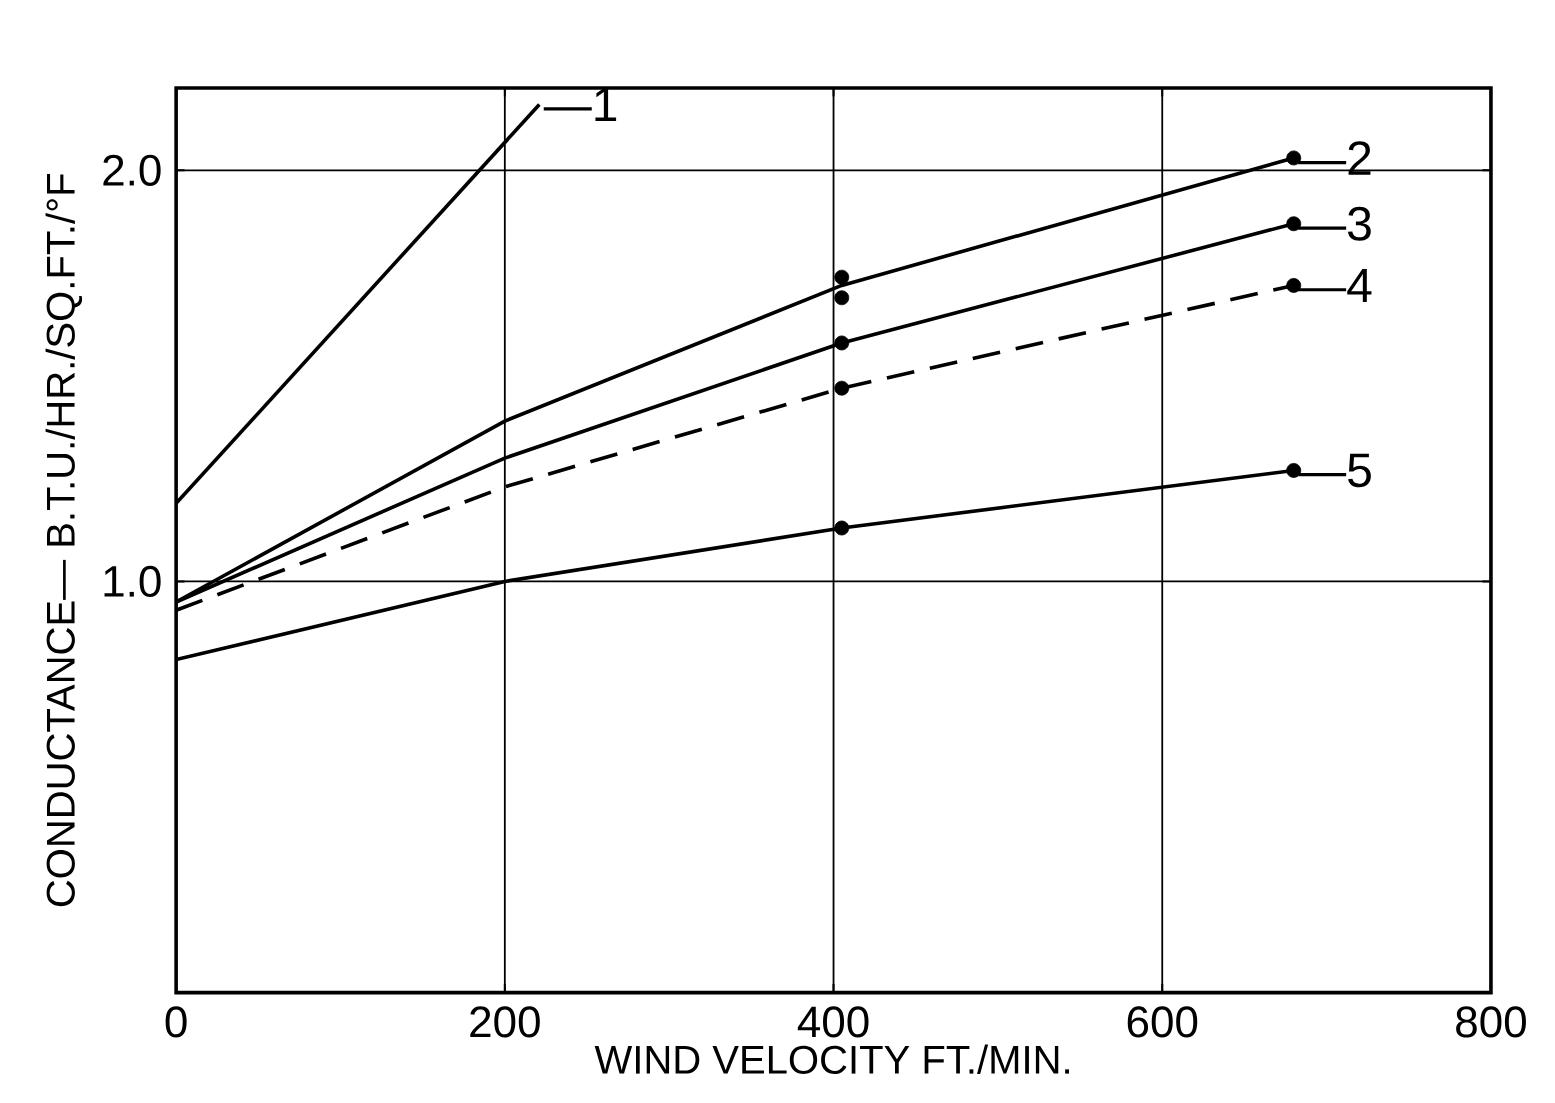 Image resolution: width=1555 pixels, height=1103 pixels. What do you see at coordinates (132, 170) in the screenshot?
I see `y-tick-label: 2.0` at bounding box center [132, 170].